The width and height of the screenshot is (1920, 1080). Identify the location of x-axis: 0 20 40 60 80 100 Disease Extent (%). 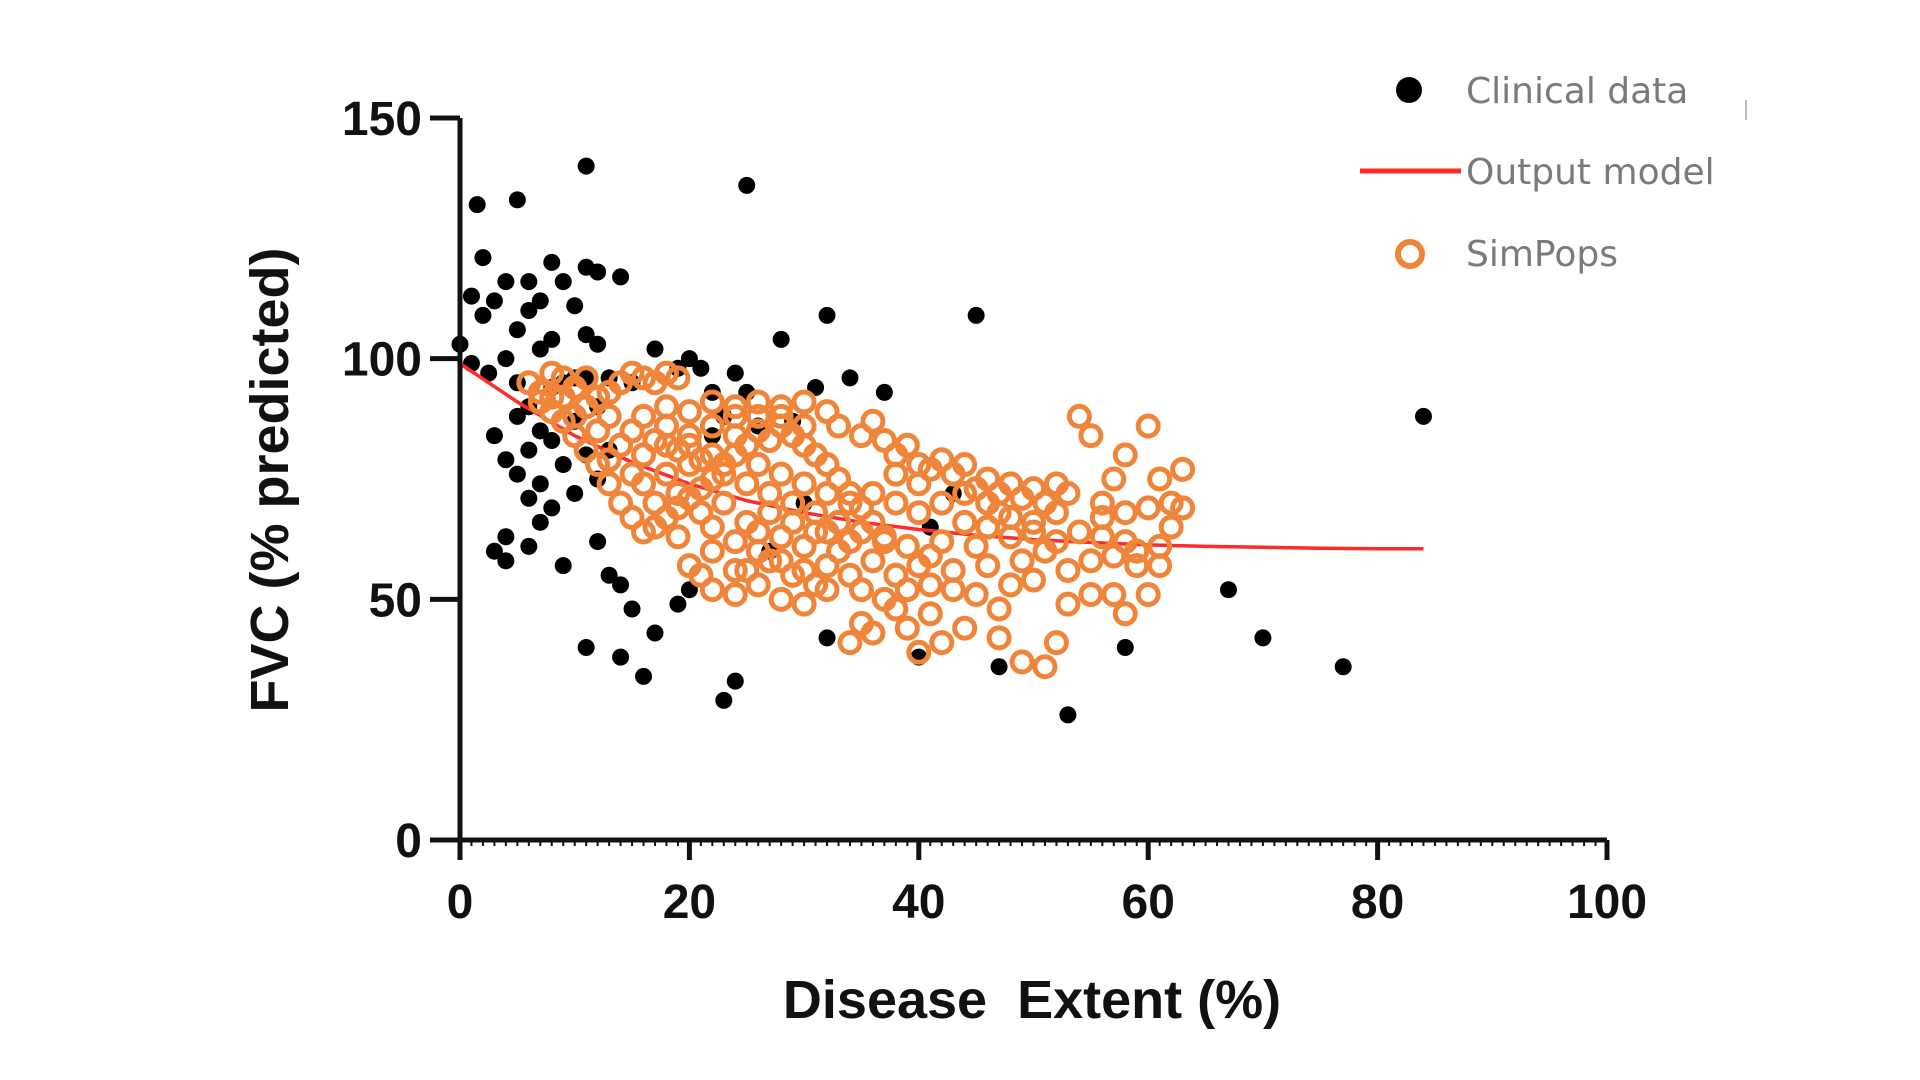
(1047, 933).